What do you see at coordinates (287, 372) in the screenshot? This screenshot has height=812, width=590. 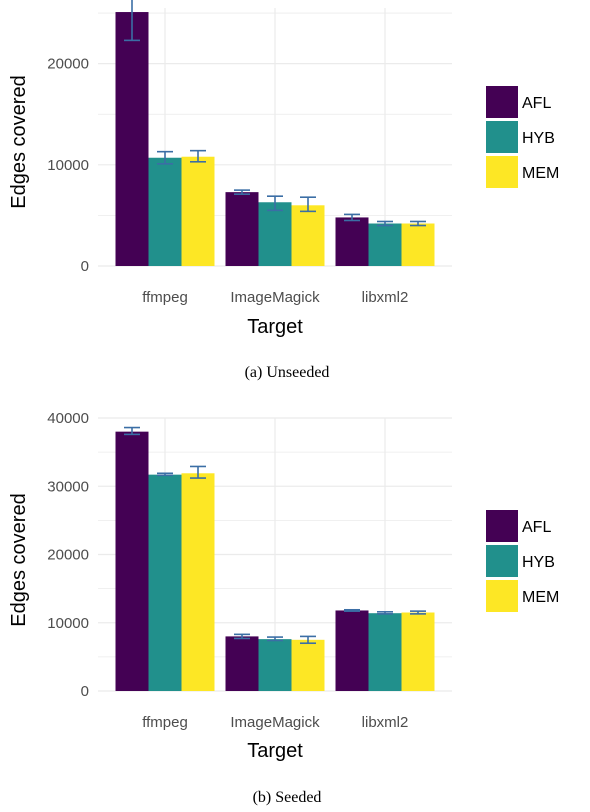 I see `caption: (a) Unseeded` at bounding box center [287, 372].